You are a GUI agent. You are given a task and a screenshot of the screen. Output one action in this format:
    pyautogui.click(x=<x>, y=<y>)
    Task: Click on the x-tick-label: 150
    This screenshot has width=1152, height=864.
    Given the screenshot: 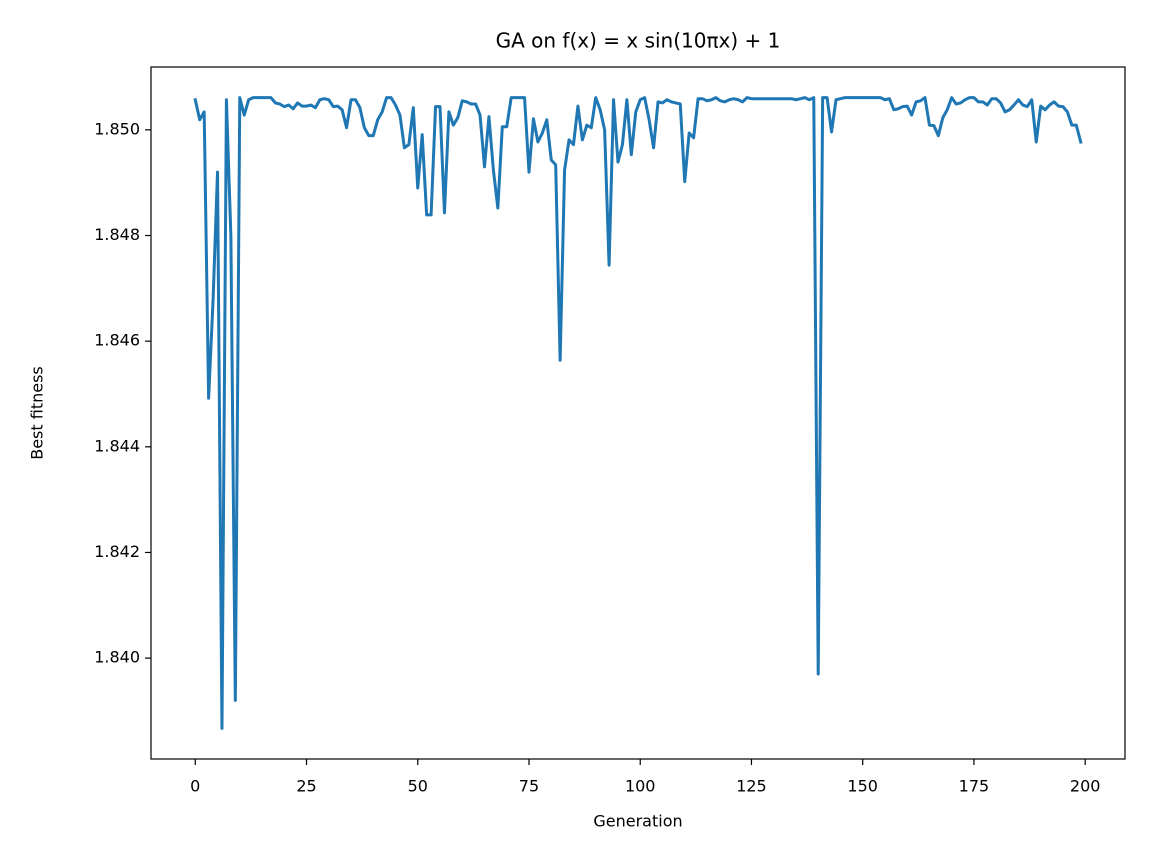 What is the action you would take?
    pyautogui.click(x=862, y=786)
    